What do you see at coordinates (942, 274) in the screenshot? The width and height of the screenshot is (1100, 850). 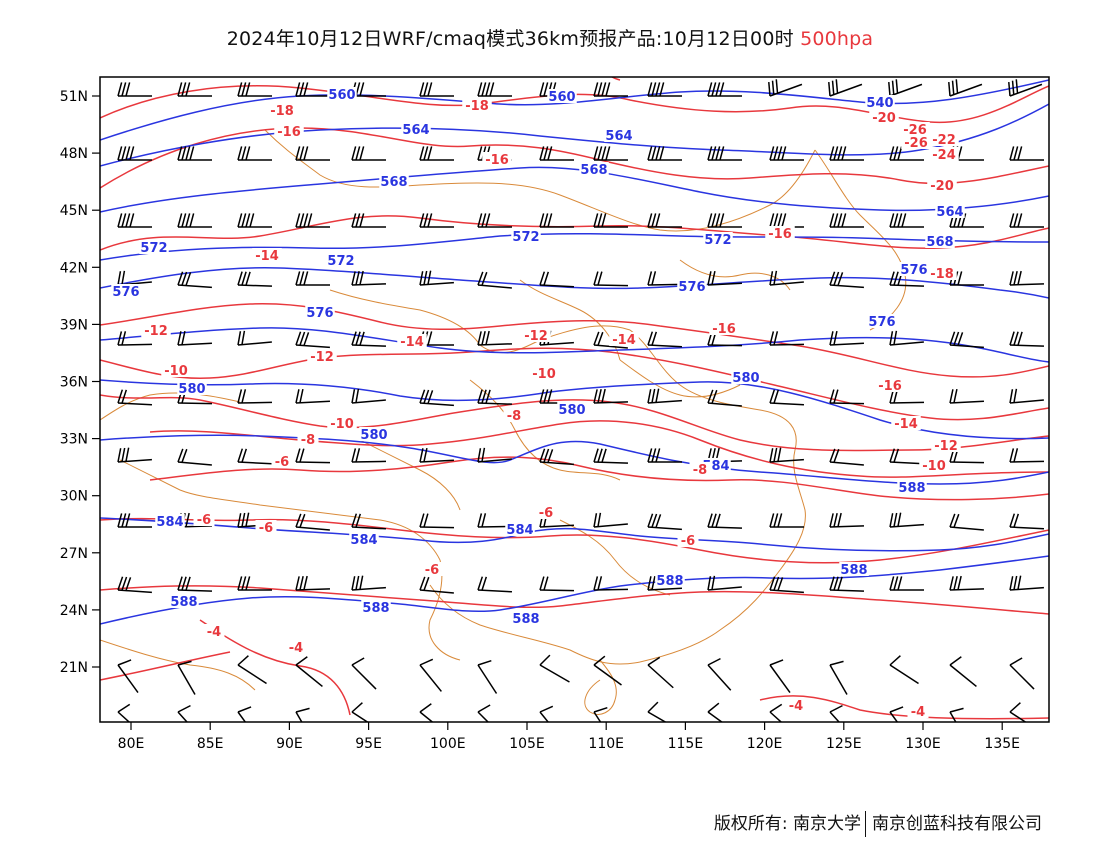 I see `temperature-contour-label: -18` at bounding box center [942, 274].